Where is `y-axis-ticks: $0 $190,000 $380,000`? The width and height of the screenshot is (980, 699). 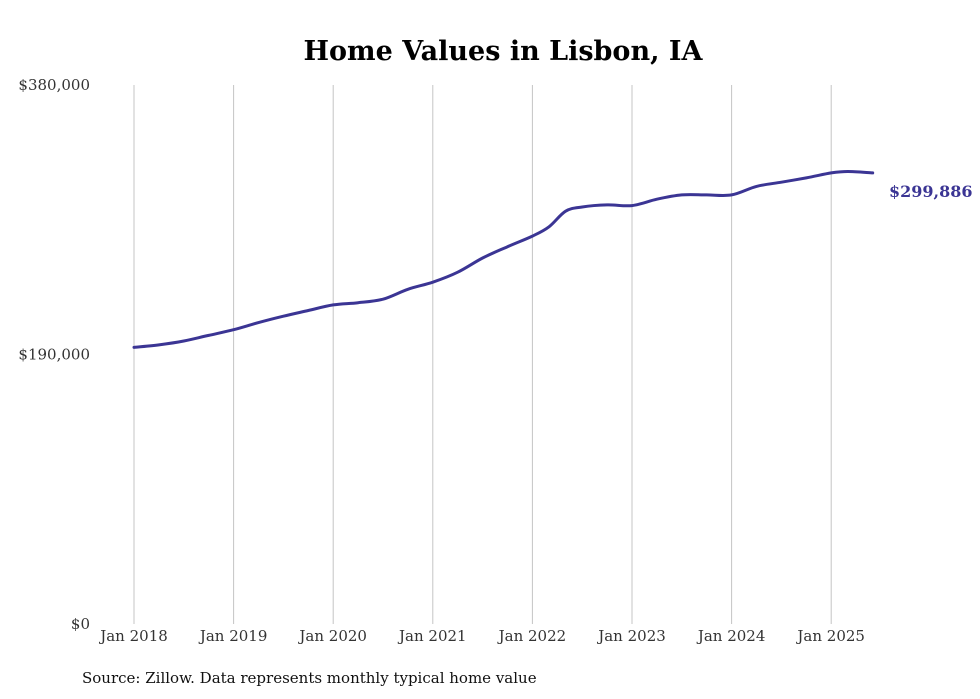 y-axis-ticks: $0 $190,000 $380,000 is located at coordinates (54, 354).